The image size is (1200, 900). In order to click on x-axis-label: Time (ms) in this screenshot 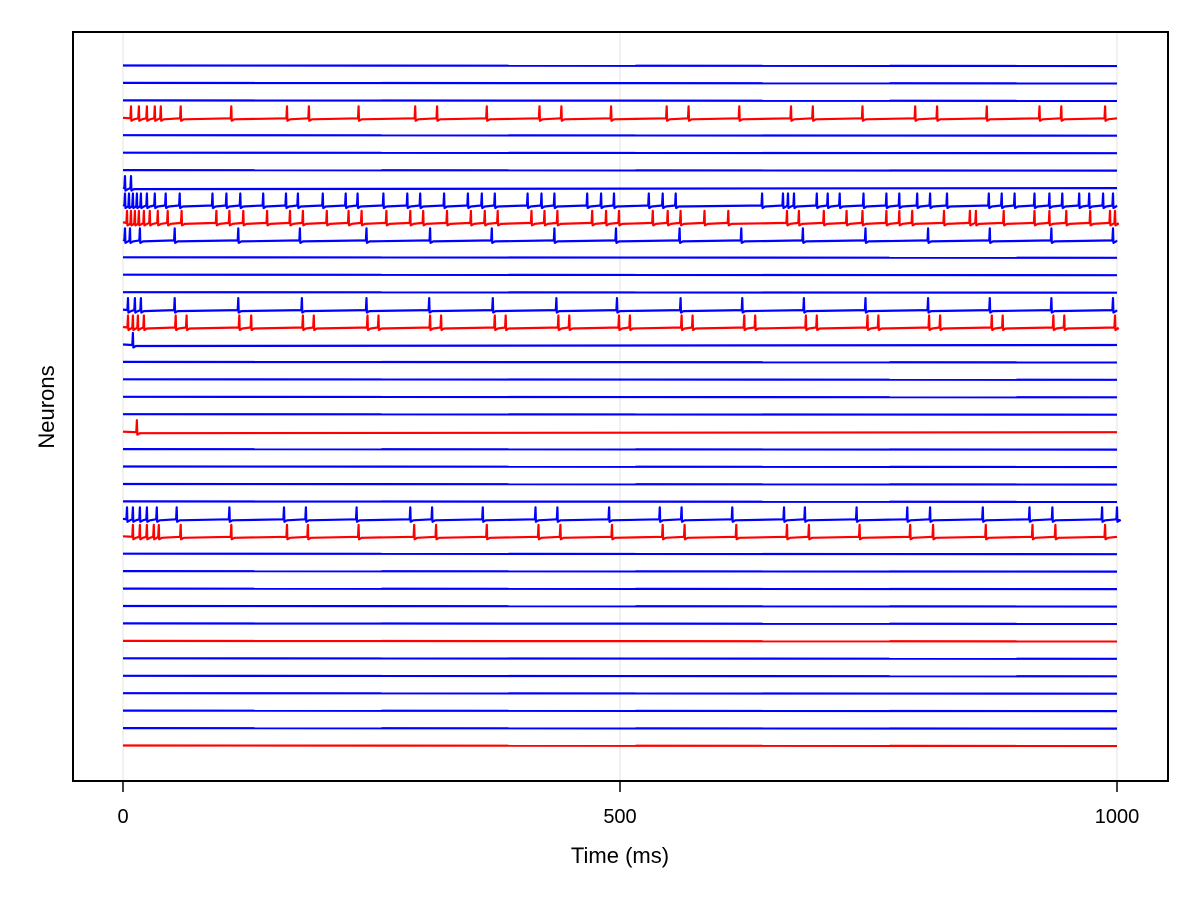, I will do `click(620, 855)`.